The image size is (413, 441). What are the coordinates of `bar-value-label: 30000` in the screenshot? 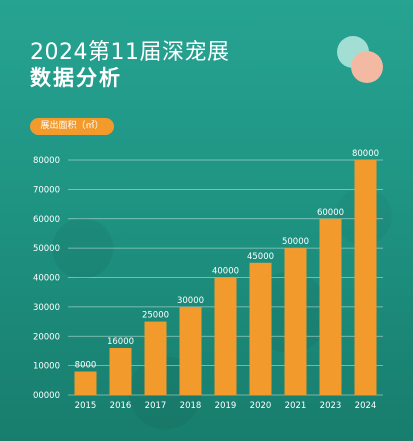 It's located at (190, 301).